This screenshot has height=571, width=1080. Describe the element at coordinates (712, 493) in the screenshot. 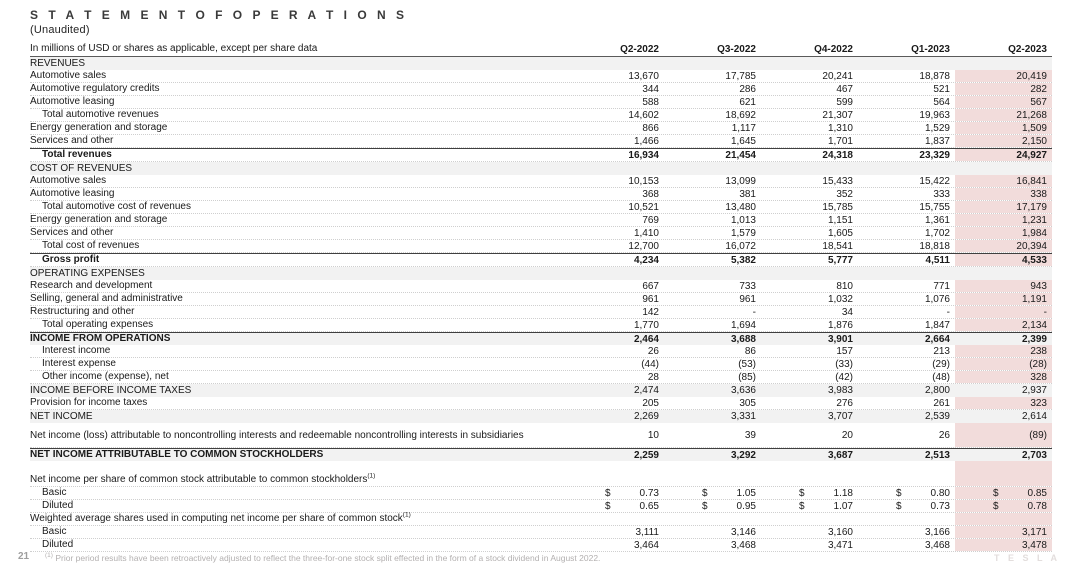

I see `value-cell: $1.05` at that location.